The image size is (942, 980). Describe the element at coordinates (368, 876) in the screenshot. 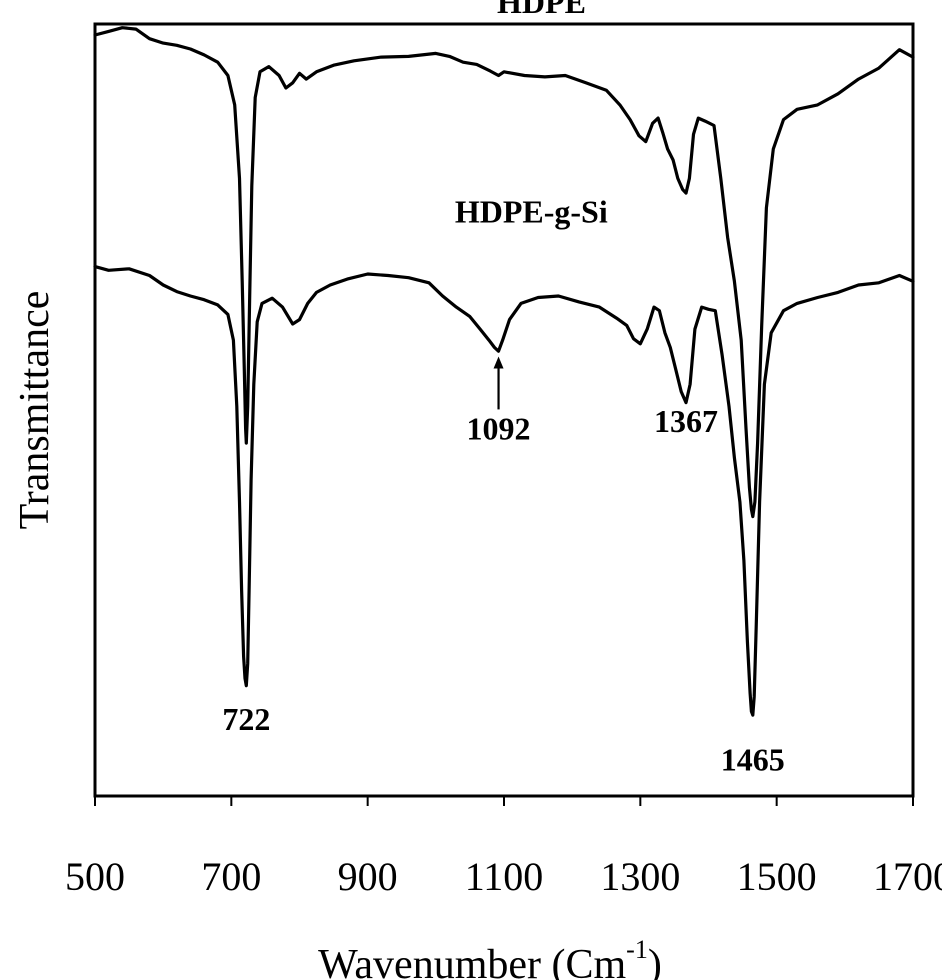

I see `x-tick-label-900: 900` at that location.